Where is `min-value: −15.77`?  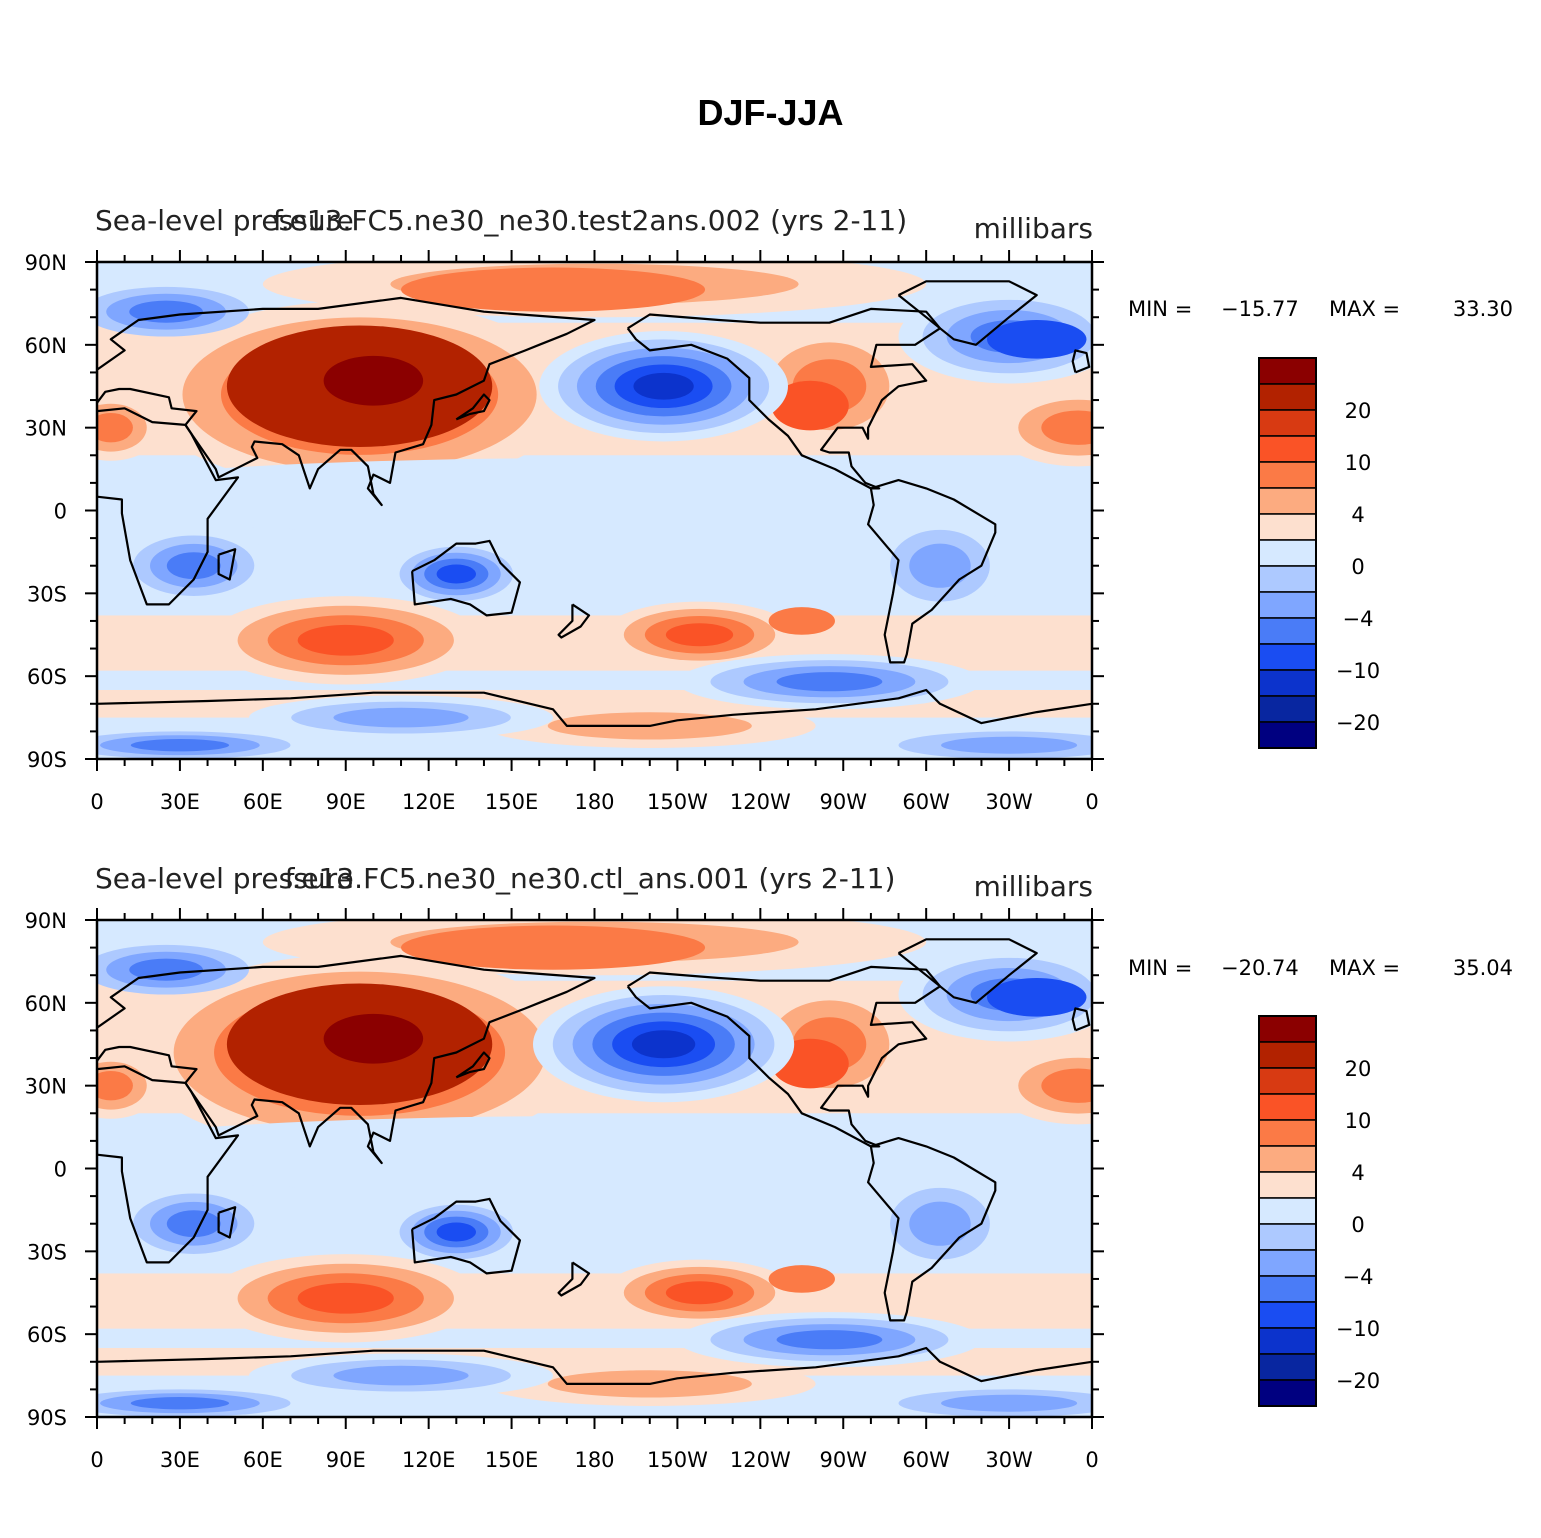 min-value: −15.77 is located at coordinates (1260, 309).